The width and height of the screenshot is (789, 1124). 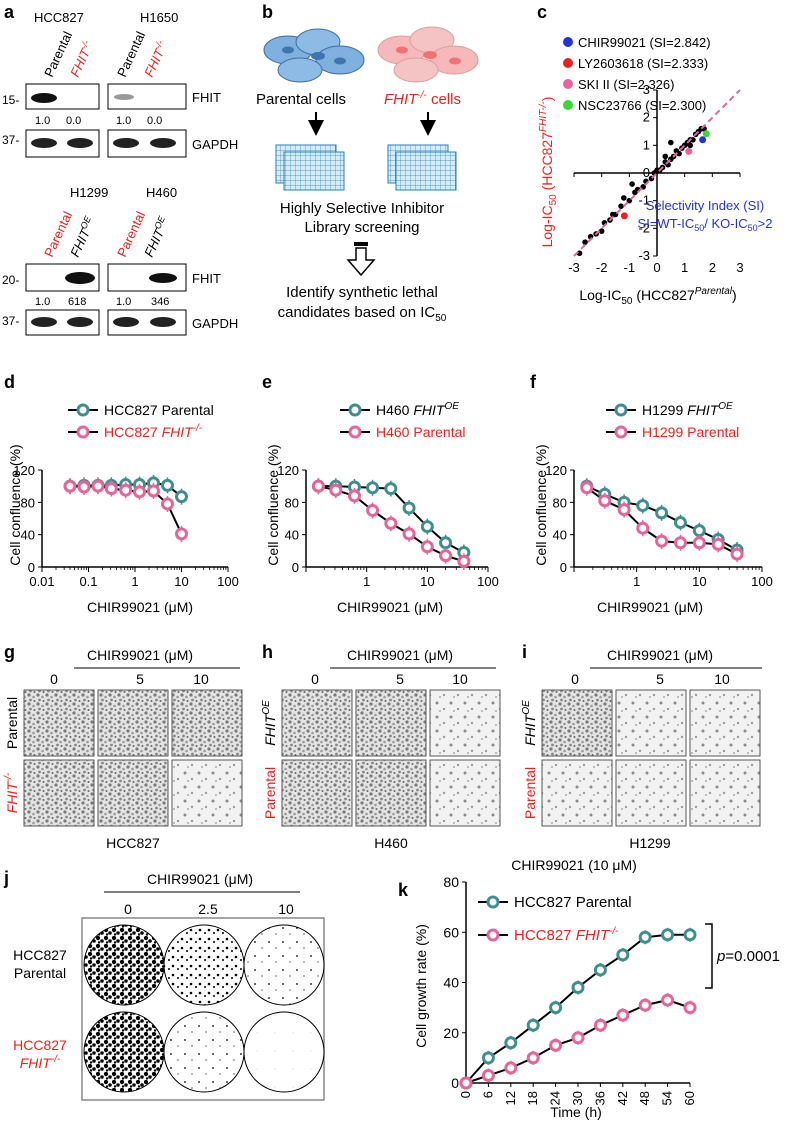 What do you see at coordinates (689, 151) in the screenshot?
I see `highlighted-point` at bounding box center [689, 151].